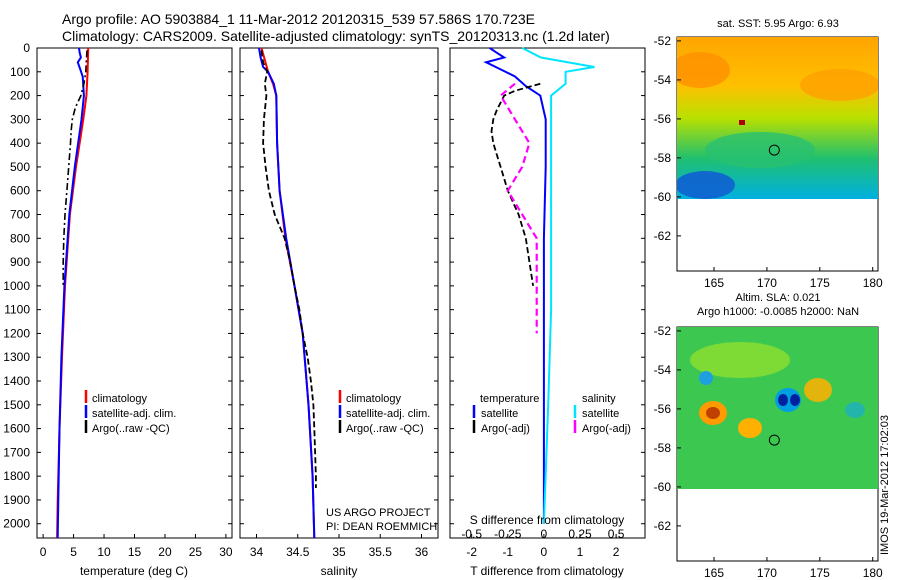  I want to click on temperature-lines, so click(73, 293).